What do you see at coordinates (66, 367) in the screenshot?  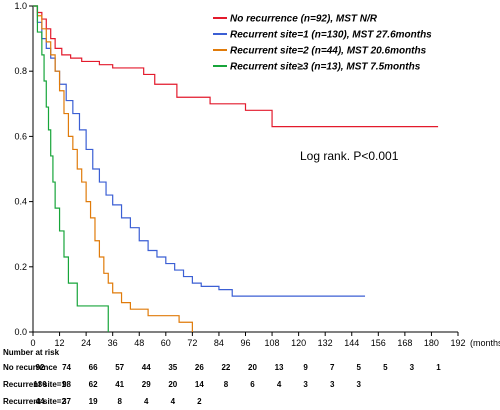 I see `risk-cell: 74` at bounding box center [66, 367].